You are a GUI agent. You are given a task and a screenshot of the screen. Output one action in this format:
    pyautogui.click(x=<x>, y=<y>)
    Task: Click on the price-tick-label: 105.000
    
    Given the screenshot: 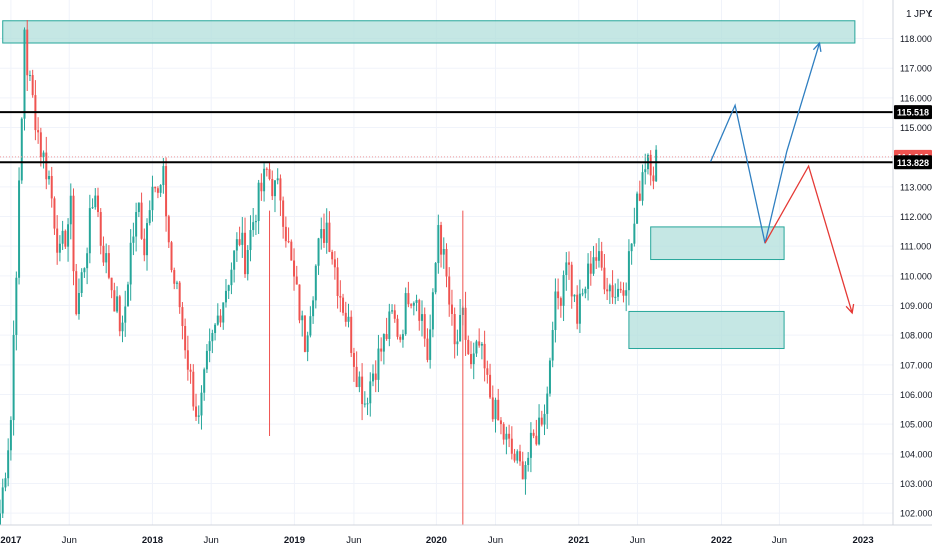 What is the action you would take?
    pyautogui.click(x=916, y=425)
    